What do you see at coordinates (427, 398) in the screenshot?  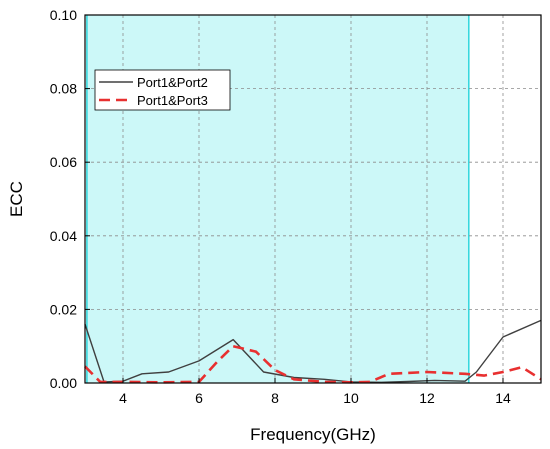 I see `x-tick-label: 12` at bounding box center [427, 398].